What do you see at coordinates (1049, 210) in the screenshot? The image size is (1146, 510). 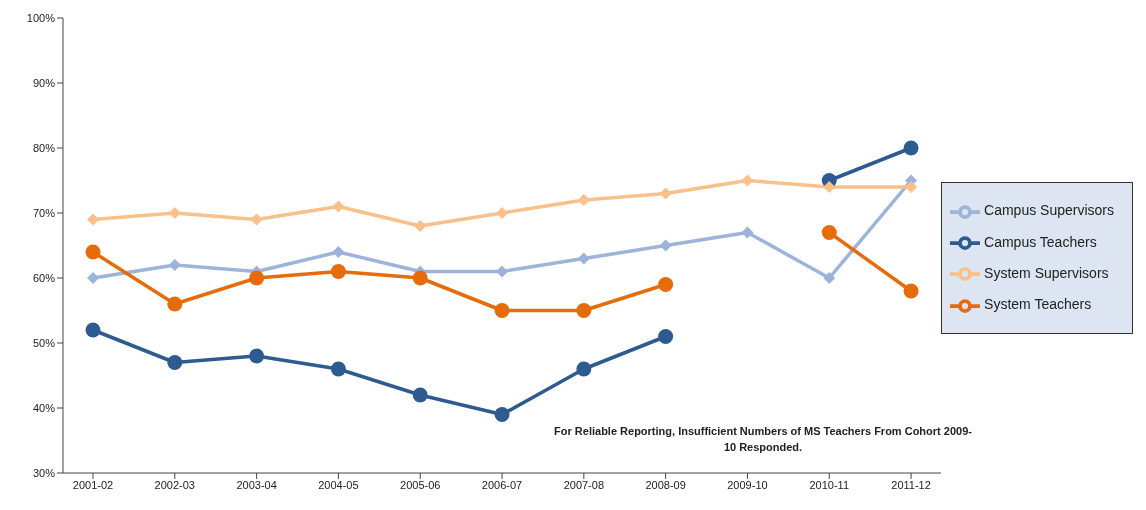 I see `legend-label: Campus Supervisors` at bounding box center [1049, 210].